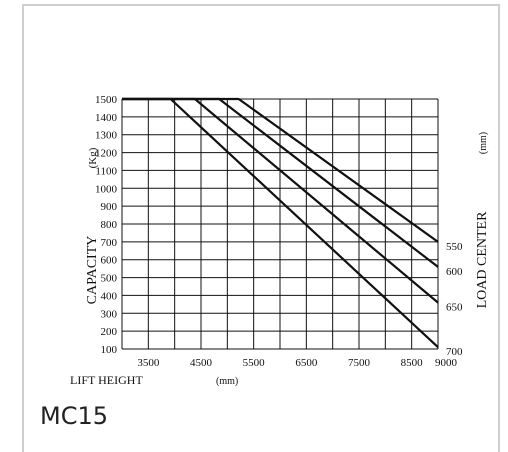 The width and height of the screenshot is (508, 452). I want to click on x-tick-label: 9000, so click(446, 363).